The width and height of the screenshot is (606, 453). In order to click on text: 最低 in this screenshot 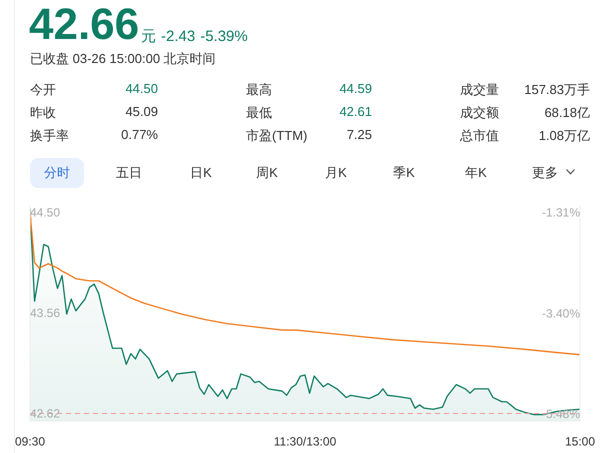, I will do `click(259, 113)`.